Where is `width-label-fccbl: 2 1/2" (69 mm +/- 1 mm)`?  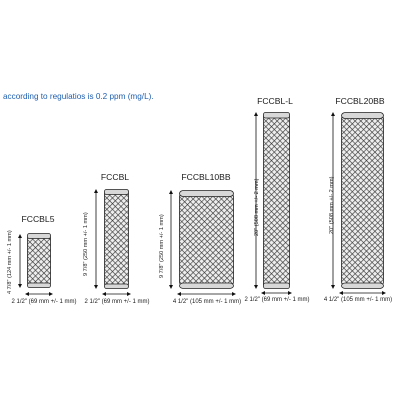
width-label-fccbl: 2 1/2" (69 mm +/- 1 mm) is located at coordinates (117, 302).